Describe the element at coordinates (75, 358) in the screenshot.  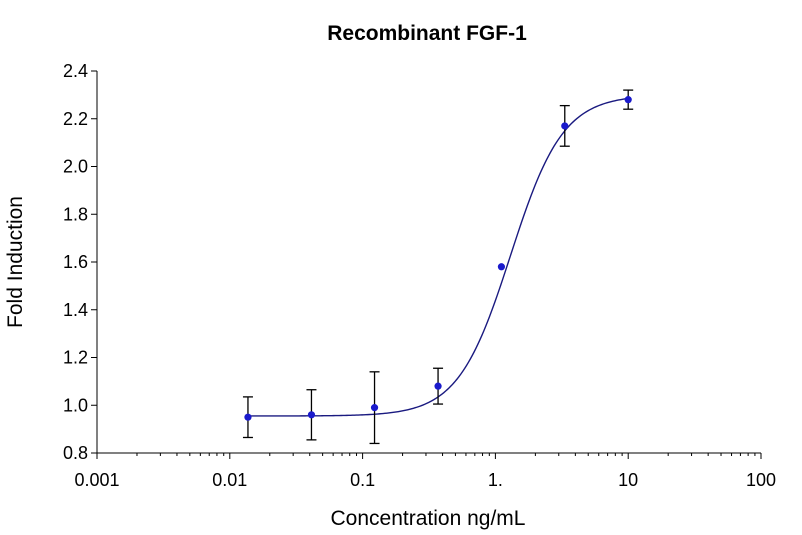
I see `y-tick-label: 1.2` at that location.